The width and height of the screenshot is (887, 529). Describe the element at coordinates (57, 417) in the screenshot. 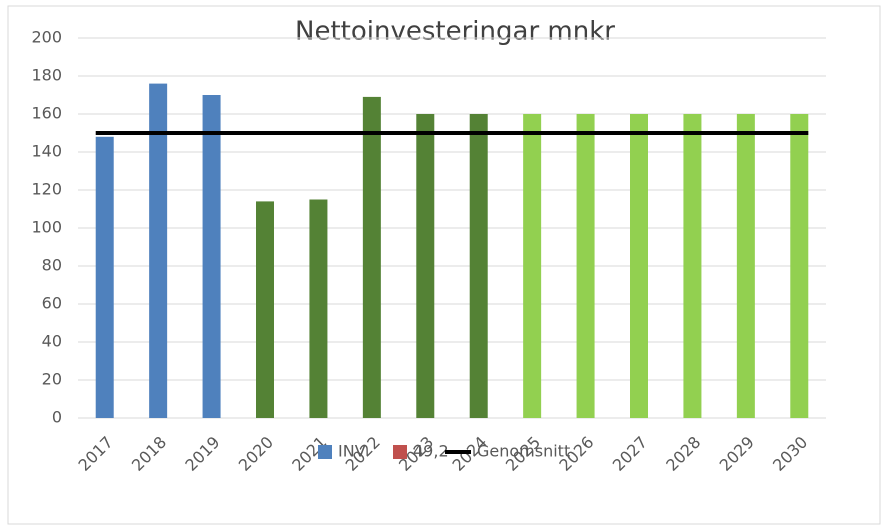

I see `y-tick-label: 0` at that location.